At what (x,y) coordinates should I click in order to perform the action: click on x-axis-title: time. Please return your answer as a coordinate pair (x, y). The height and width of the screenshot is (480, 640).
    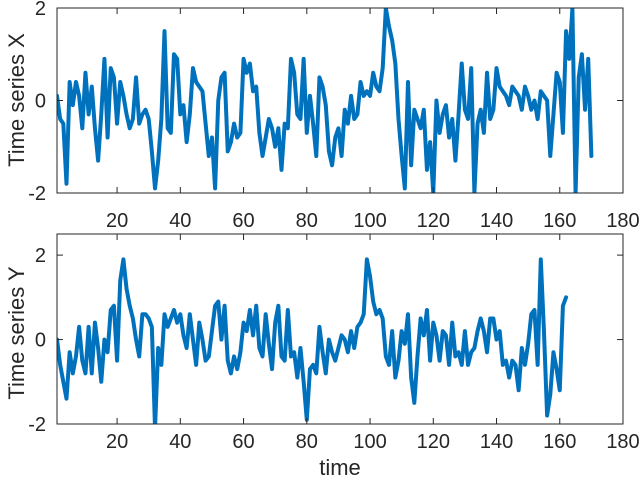
    Looking at the image, I should click on (340, 467).